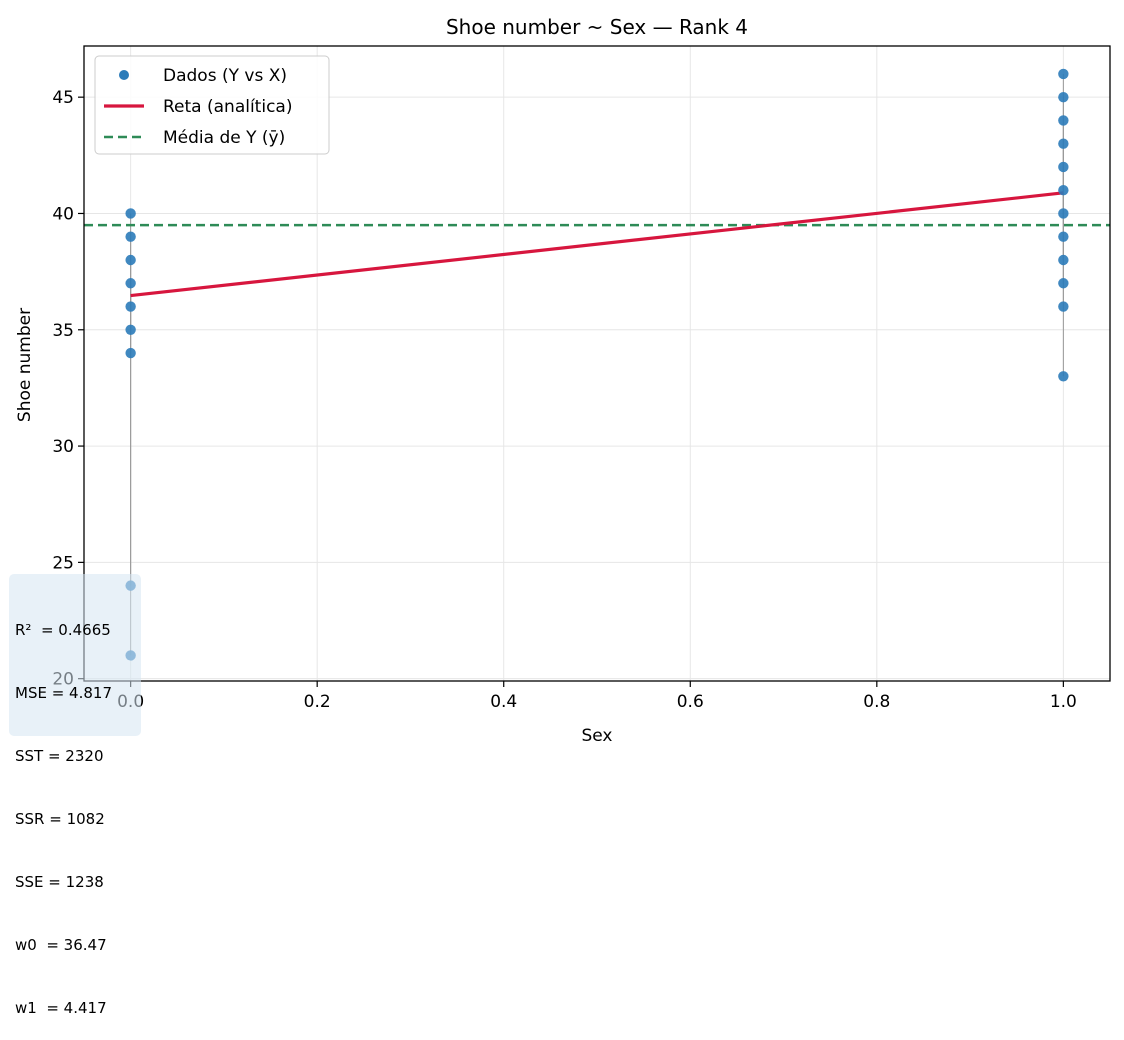 The width and height of the screenshot is (1124, 1040). What do you see at coordinates (225, 76) in the screenshot?
I see `legend-label: Dados (Y vs X)` at bounding box center [225, 76].